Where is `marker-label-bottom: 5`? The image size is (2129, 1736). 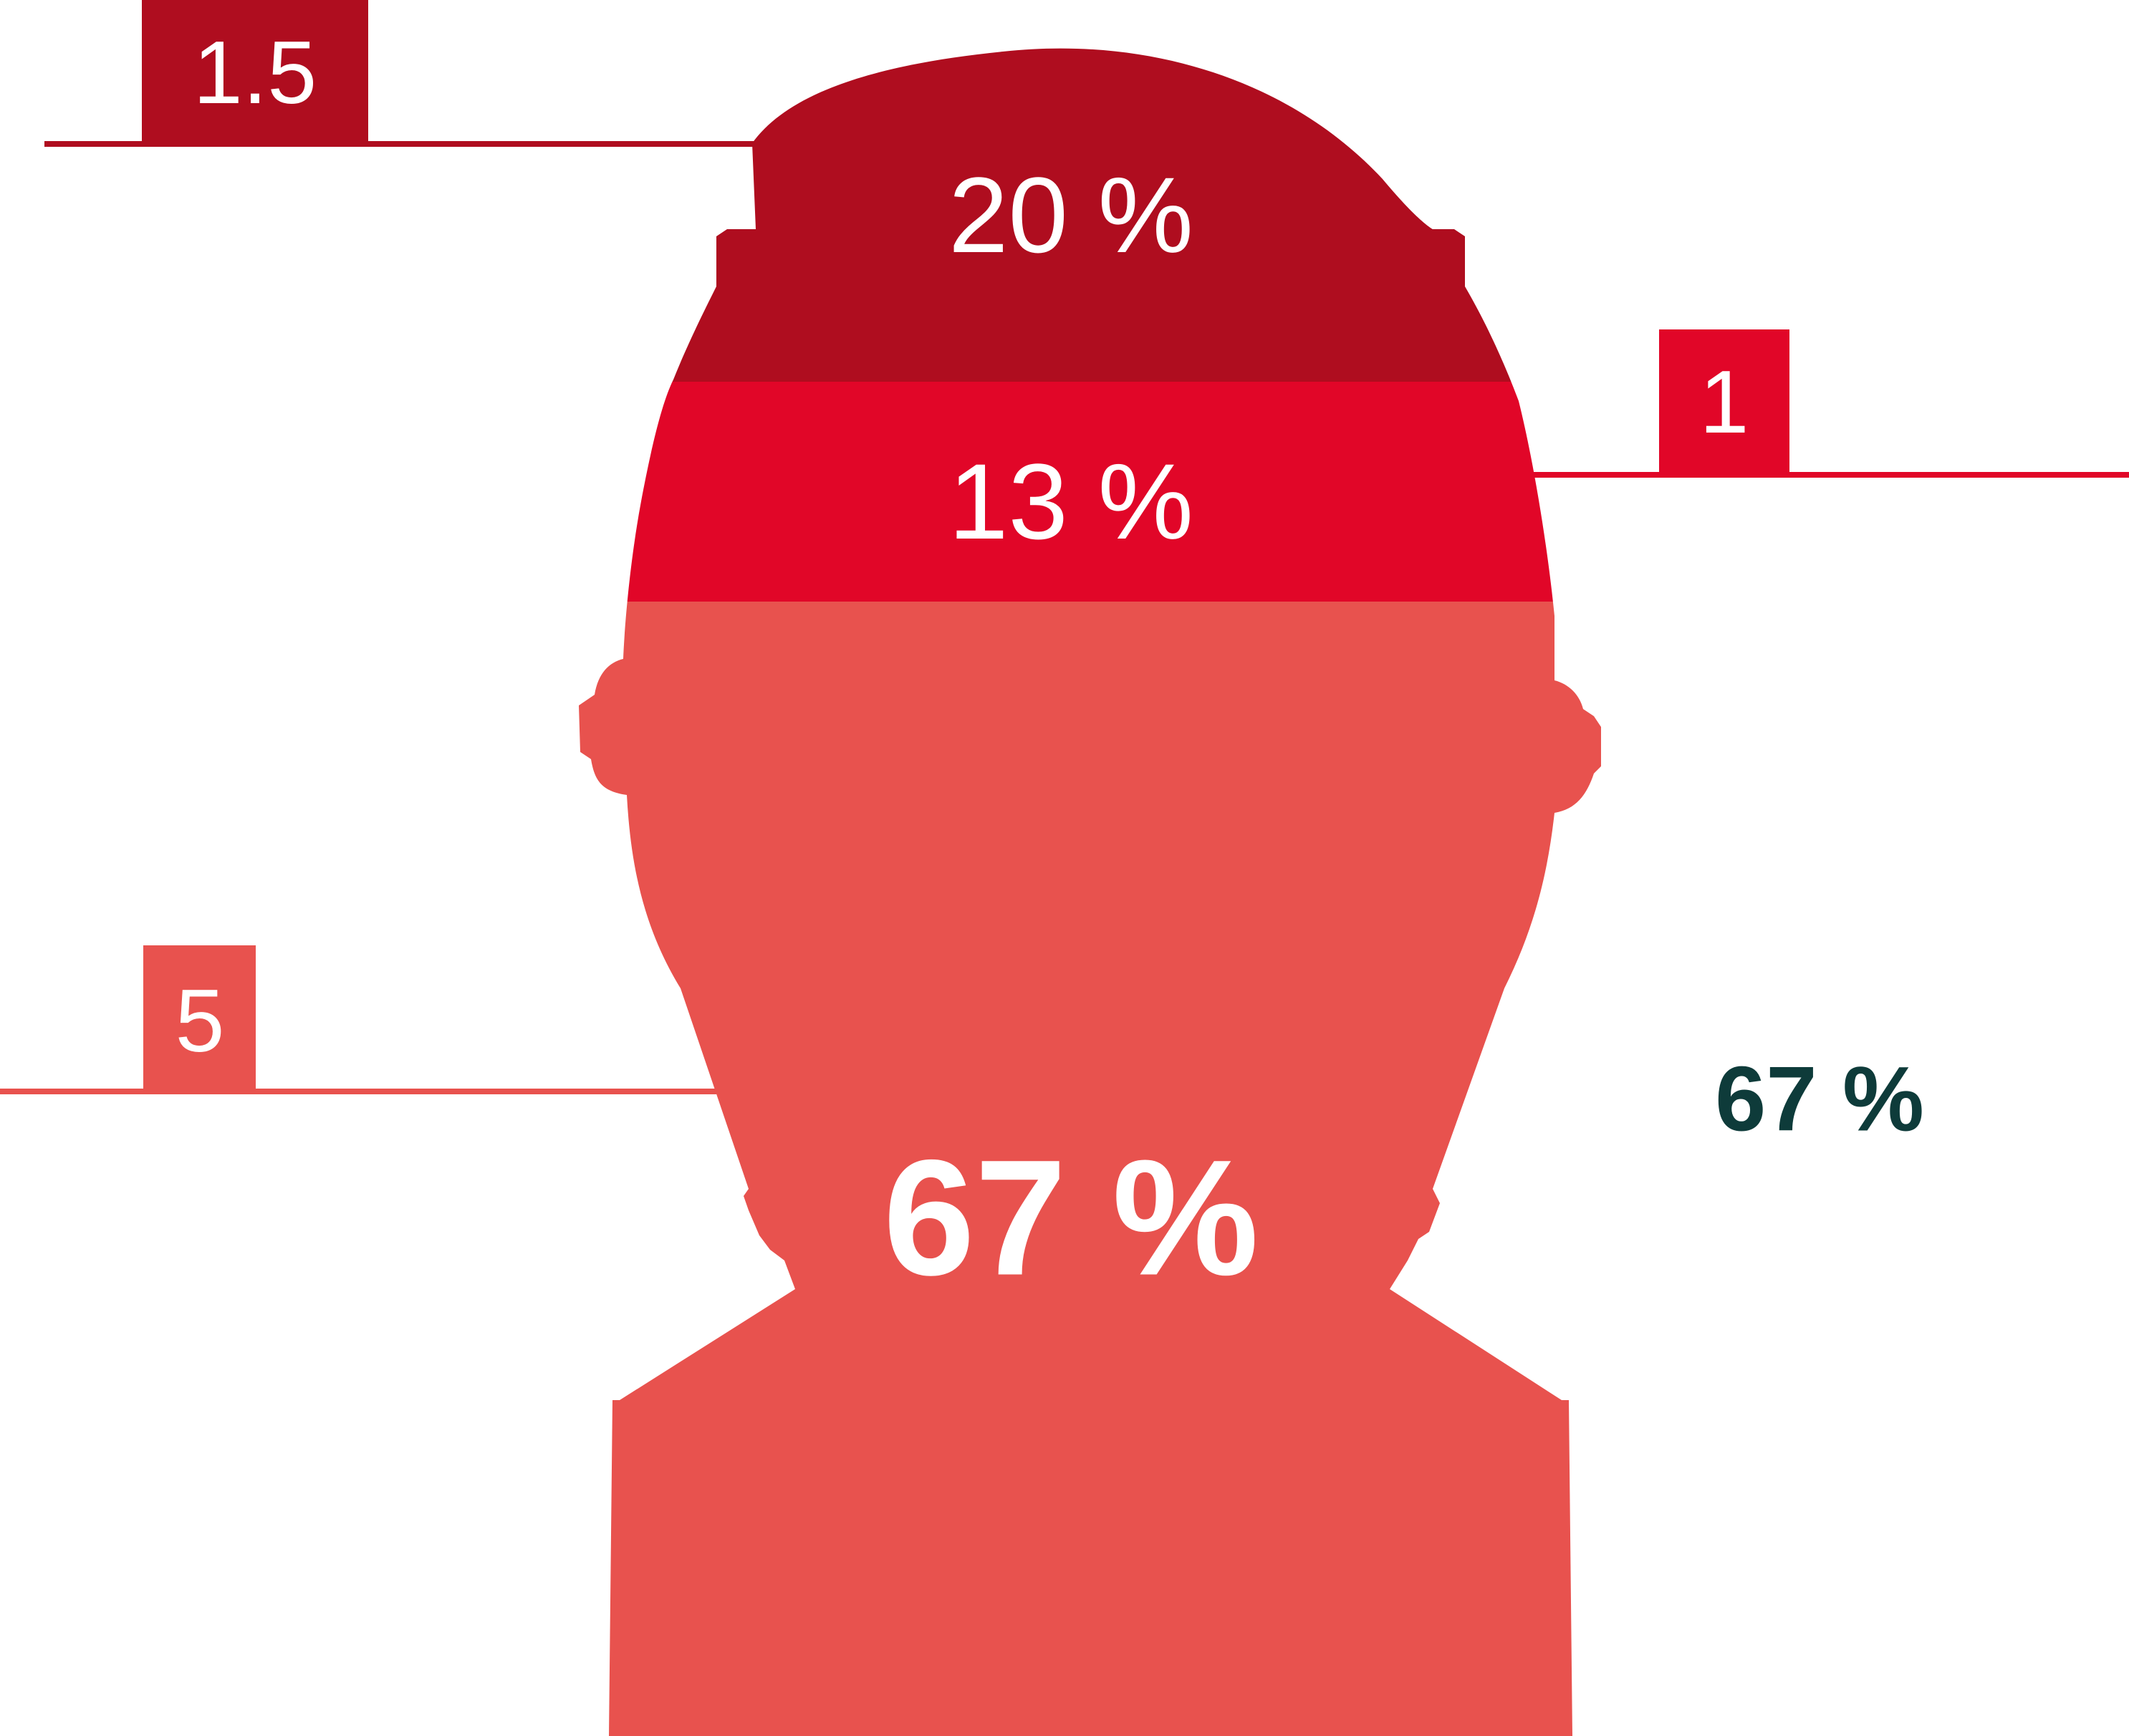 marker-label-bottom: 5 is located at coordinates (200, 1022).